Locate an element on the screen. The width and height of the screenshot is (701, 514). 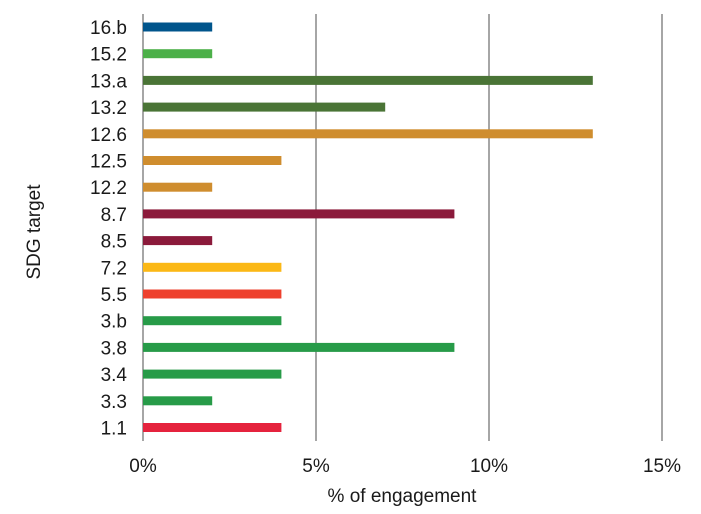
bar-13.a is located at coordinates (368, 80).